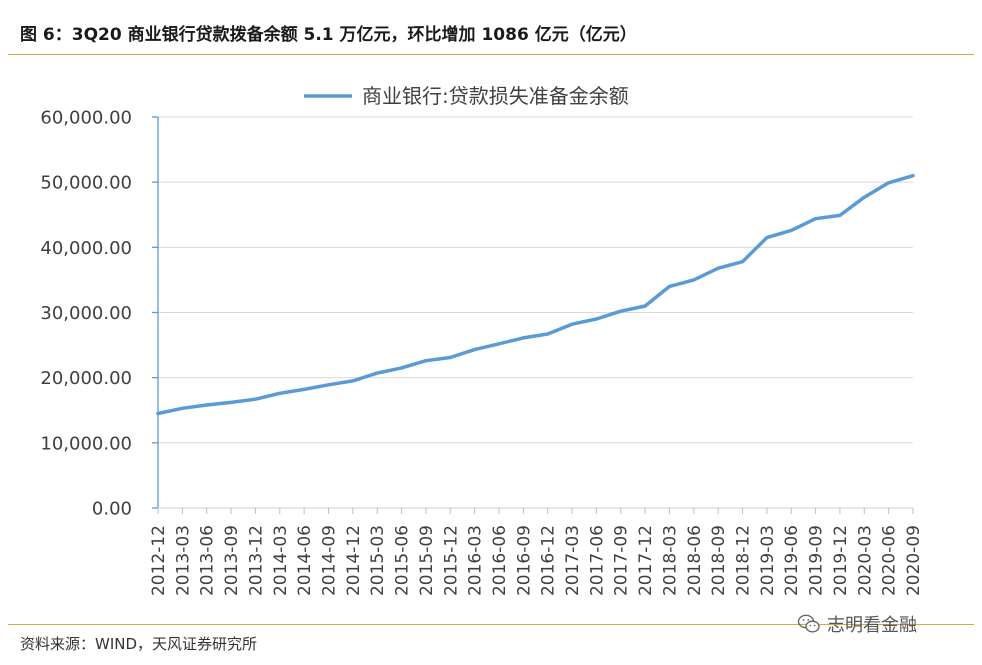 This screenshot has height=665, width=982. What do you see at coordinates (500, 560) in the screenshot?
I see `x-tick-label: 2016-06` at bounding box center [500, 560].